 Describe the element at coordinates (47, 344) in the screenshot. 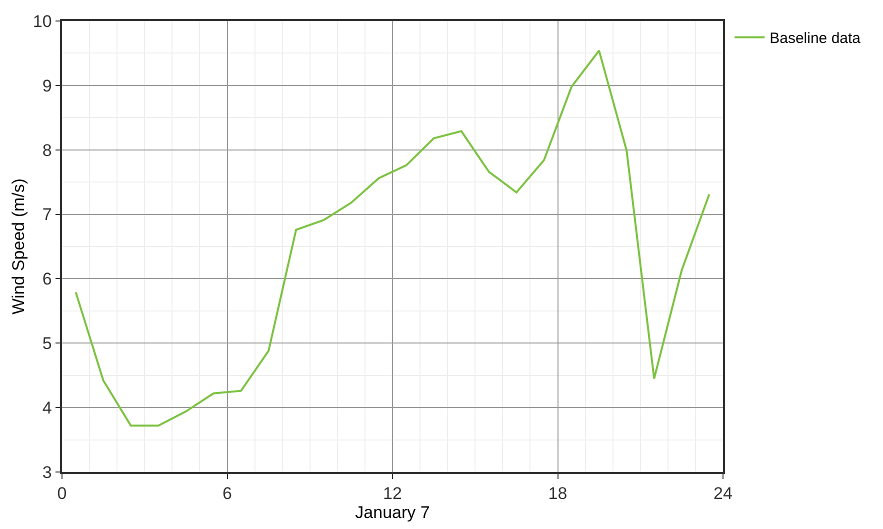

I see `y-tick-label: 5` at that location.